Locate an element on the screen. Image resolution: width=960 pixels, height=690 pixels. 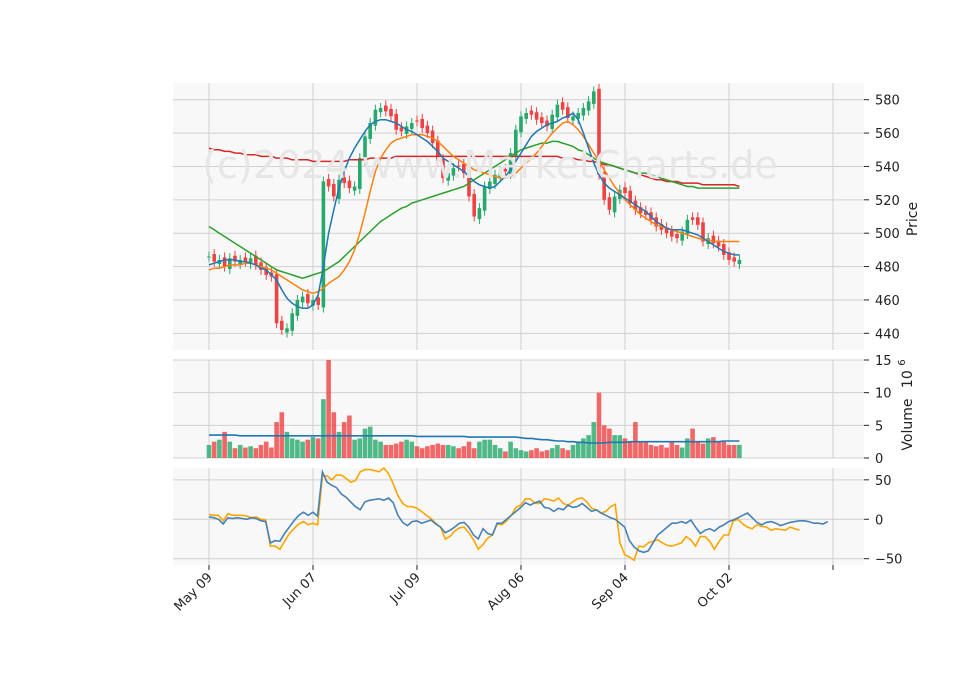
x-axis: May 09 Jun 07 Jul 09 Aug 06 Sep 04 Oct 02 is located at coordinates (503, 589).